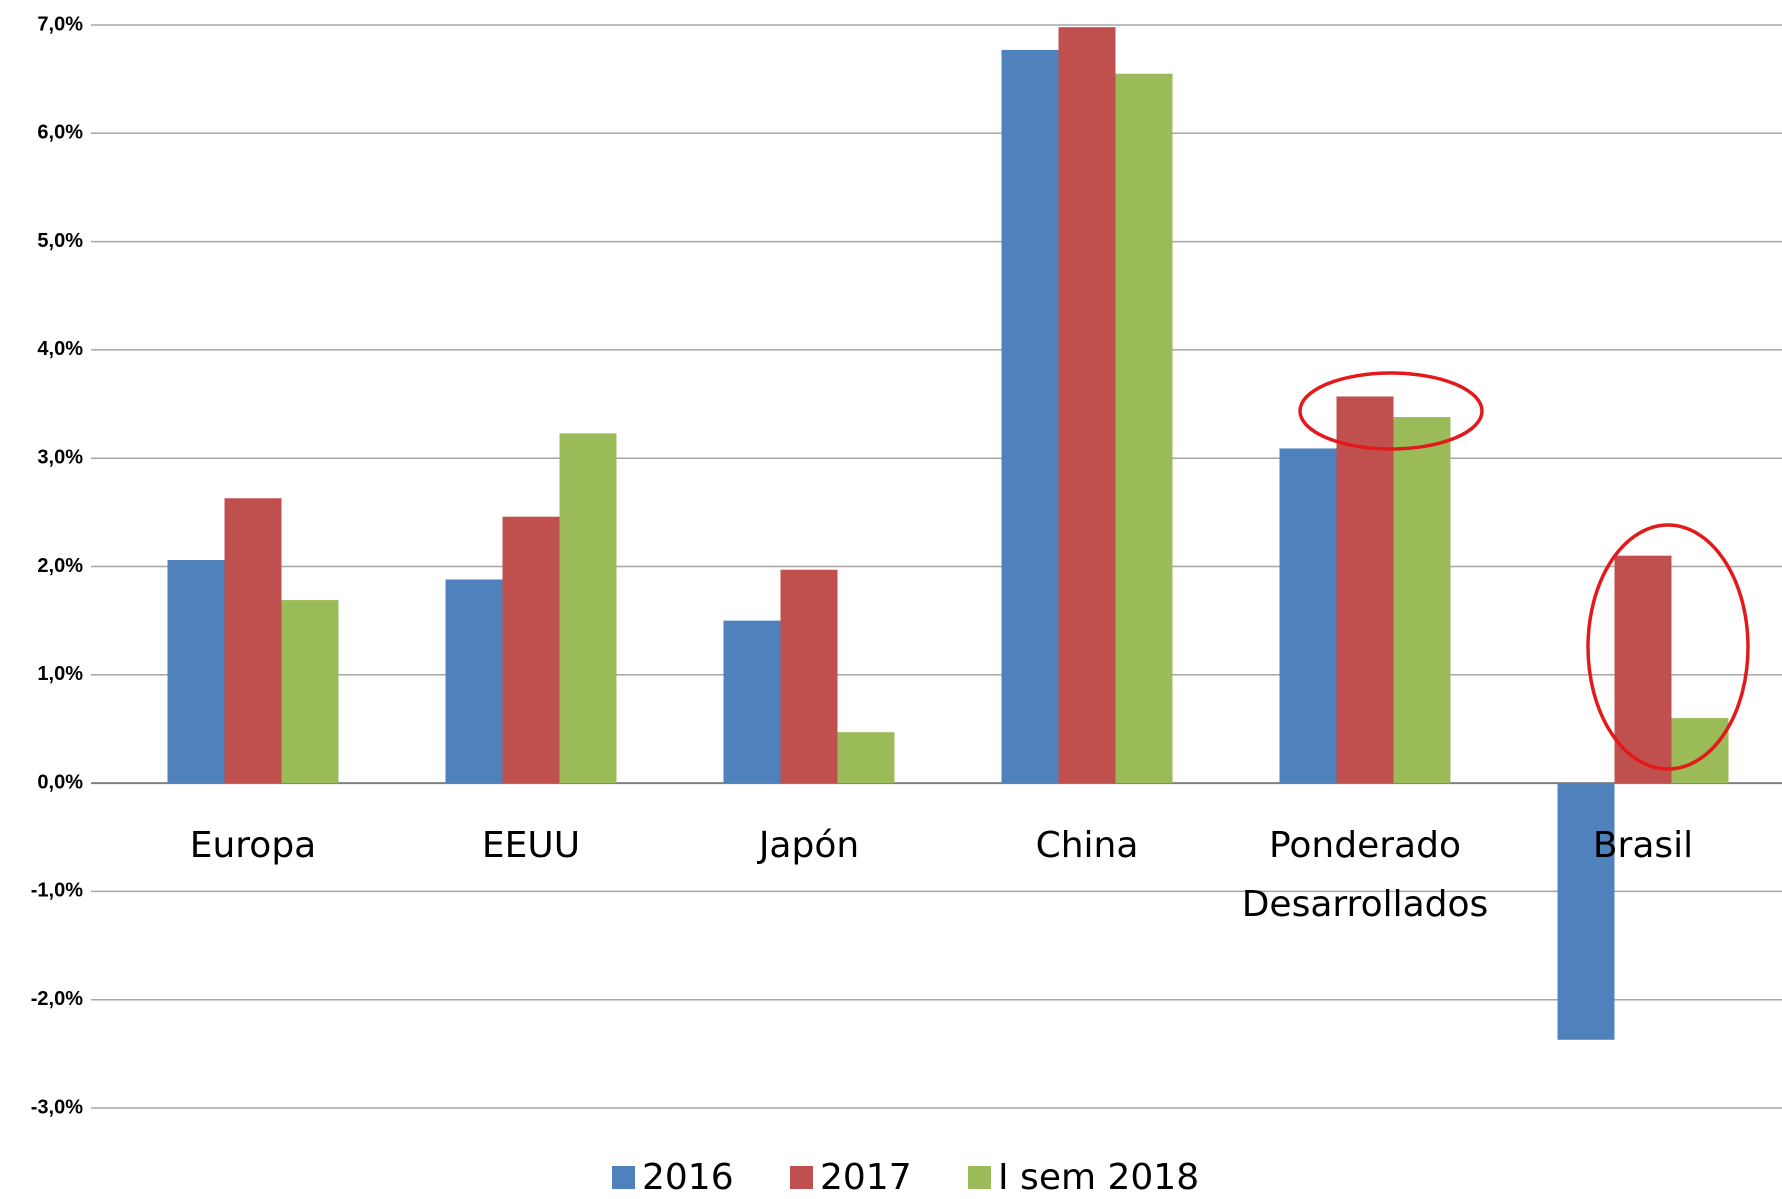  What do you see at coordinates (866, 1177) in the screenshot?
I see `legend-label: 2017` at bounding box center [866, 1177].